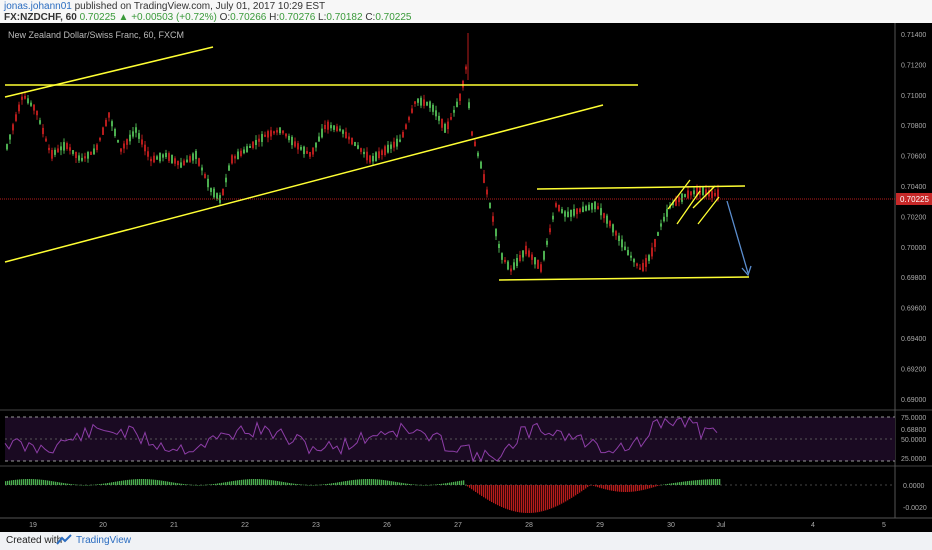 The image size is (932, 550). Describe the element at coordinates (38, 6) in the screenshot. I see `author-link: jonas.johann01` at that location.